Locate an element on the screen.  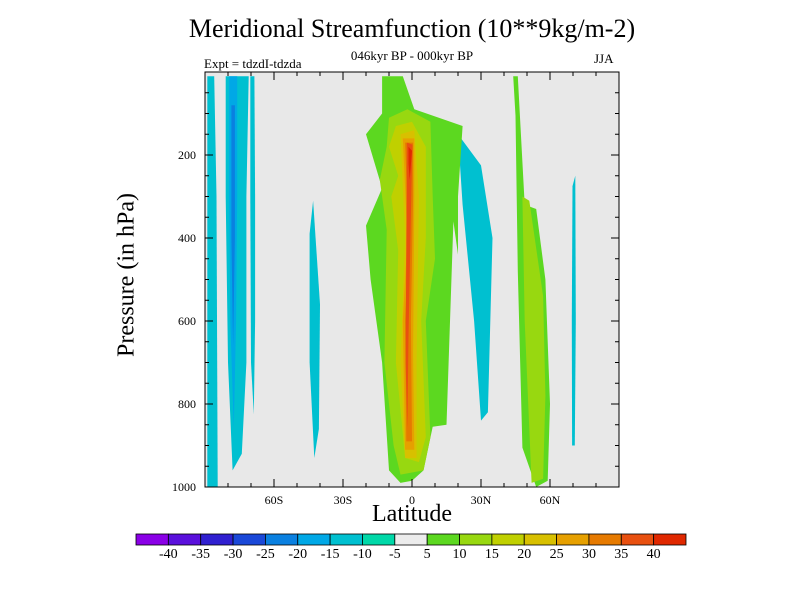
y-axis-label: Pressure (in hPa) is located at coordinates (126, 275).